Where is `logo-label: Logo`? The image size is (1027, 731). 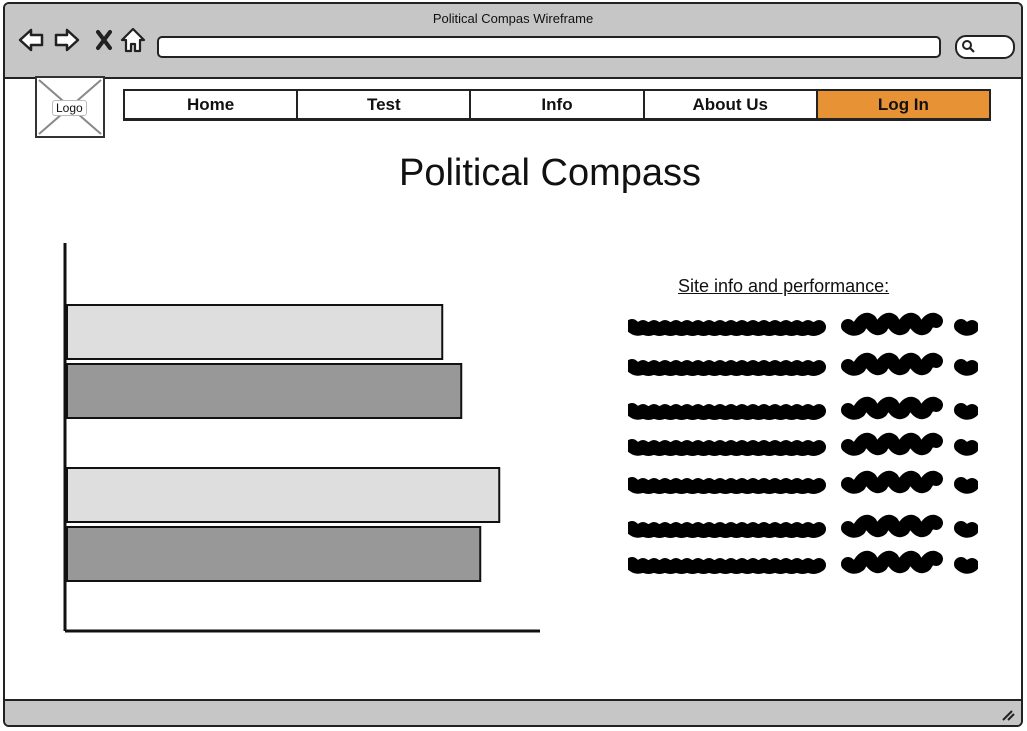
logo-label: Logo is located at coordinates (69, 108).